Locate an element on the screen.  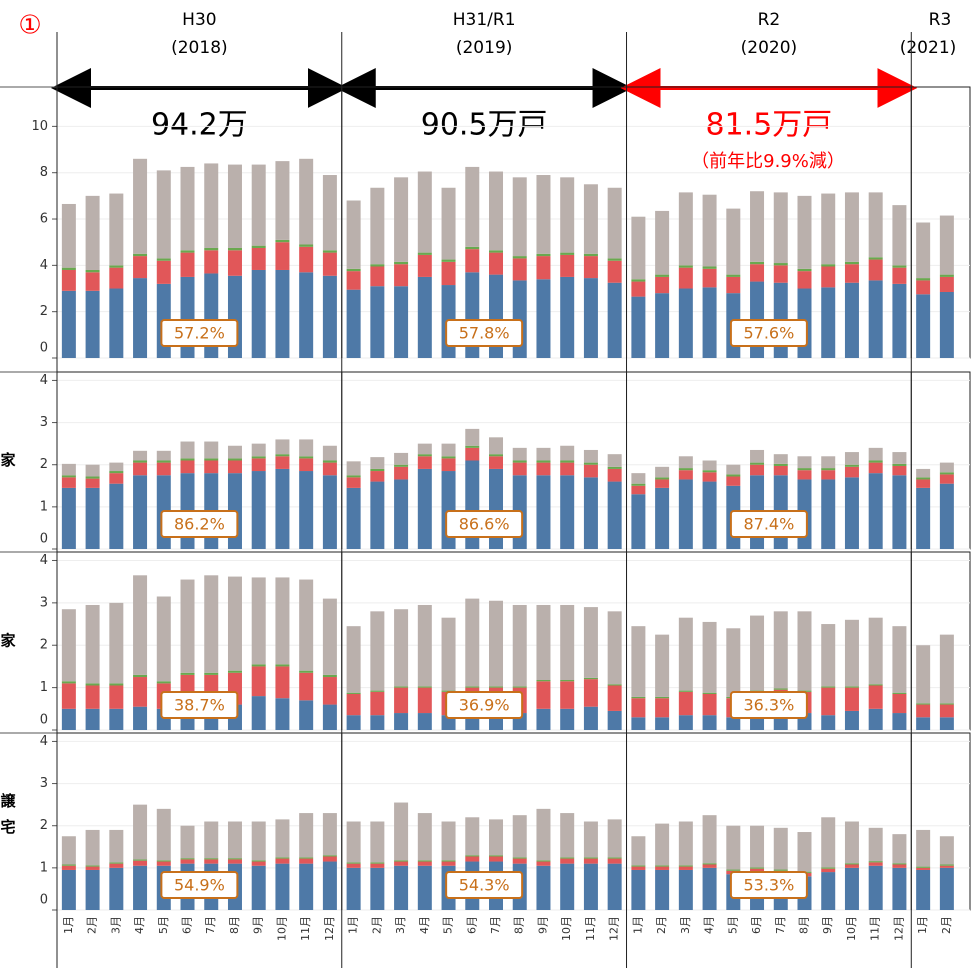
x-tick-label: 11月 is located at coordinates (875, 928).